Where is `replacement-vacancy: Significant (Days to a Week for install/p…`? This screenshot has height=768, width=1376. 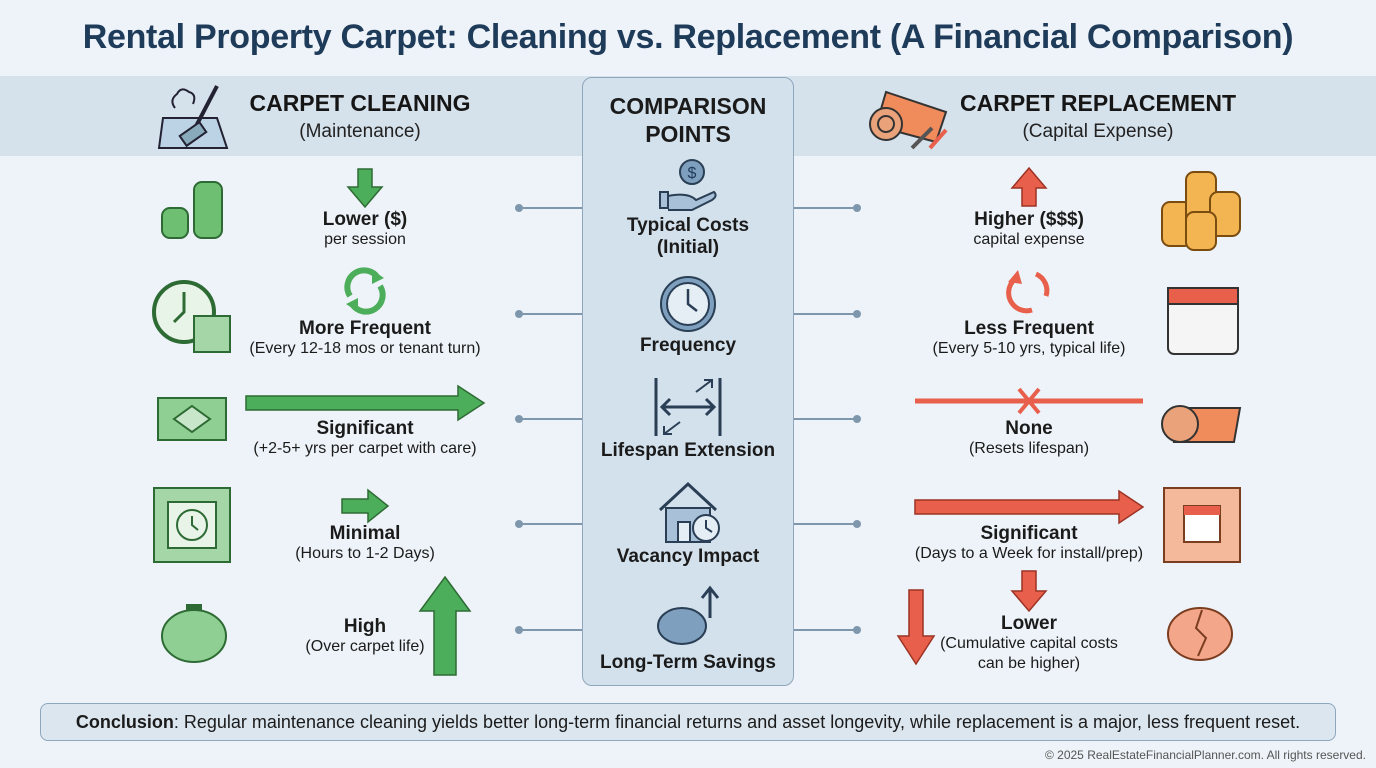
replacement-vacancy: Significant (Days to a Week for install/p… is located at coordinates (1029, 544).